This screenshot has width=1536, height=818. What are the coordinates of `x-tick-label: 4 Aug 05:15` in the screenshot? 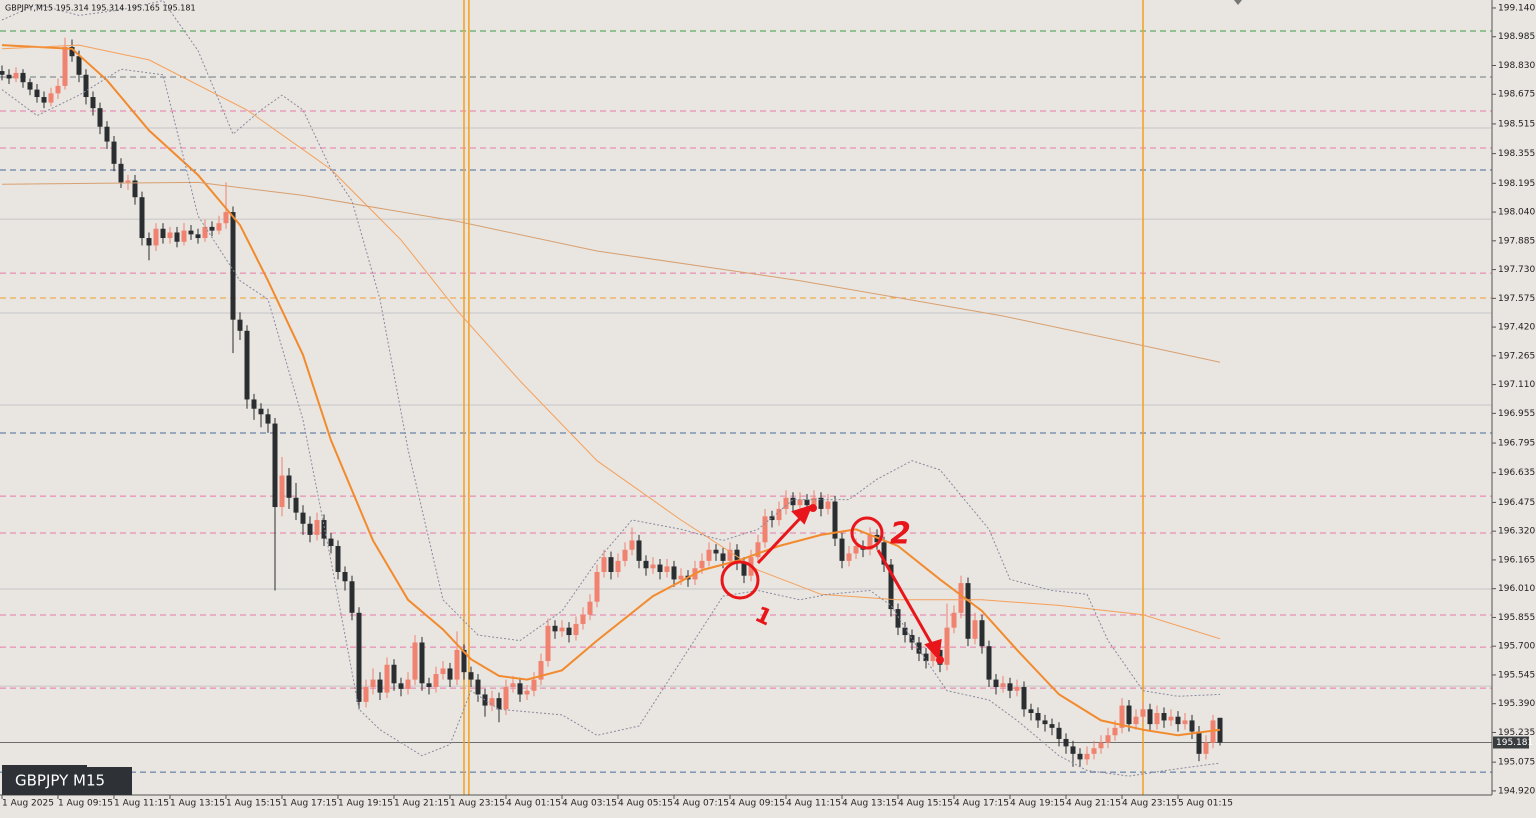 It's located at (645, 804).